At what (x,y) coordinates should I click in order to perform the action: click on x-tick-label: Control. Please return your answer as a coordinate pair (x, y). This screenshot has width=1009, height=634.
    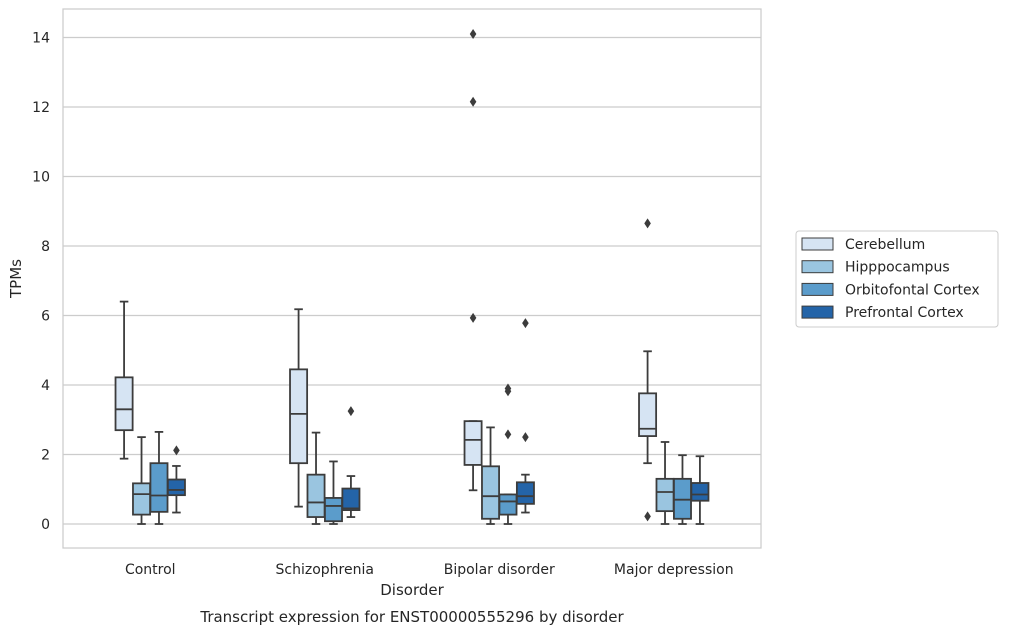
    Looking at the image, I should click on (150, 570).